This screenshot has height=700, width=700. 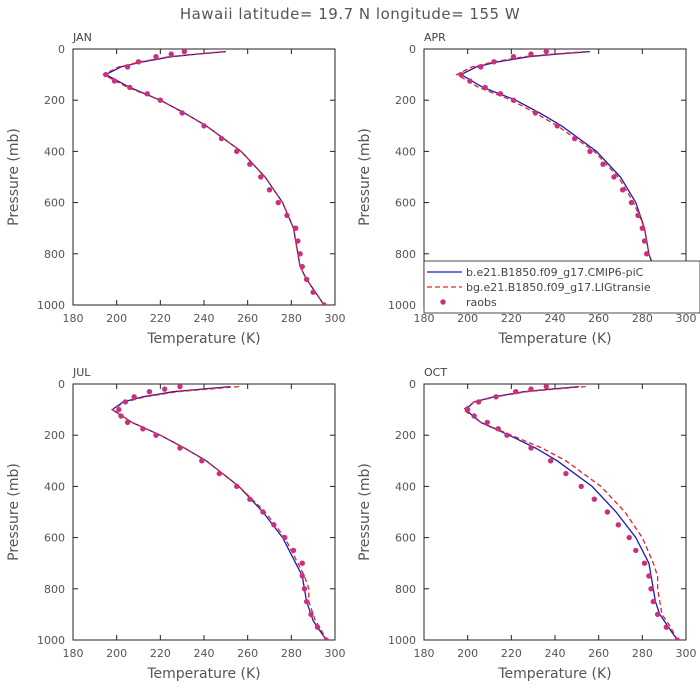 What do you see at coordinates (481, 302) in the screenshot?
I see `legend-label-obs: raobs` at bounding box center [481, 302].